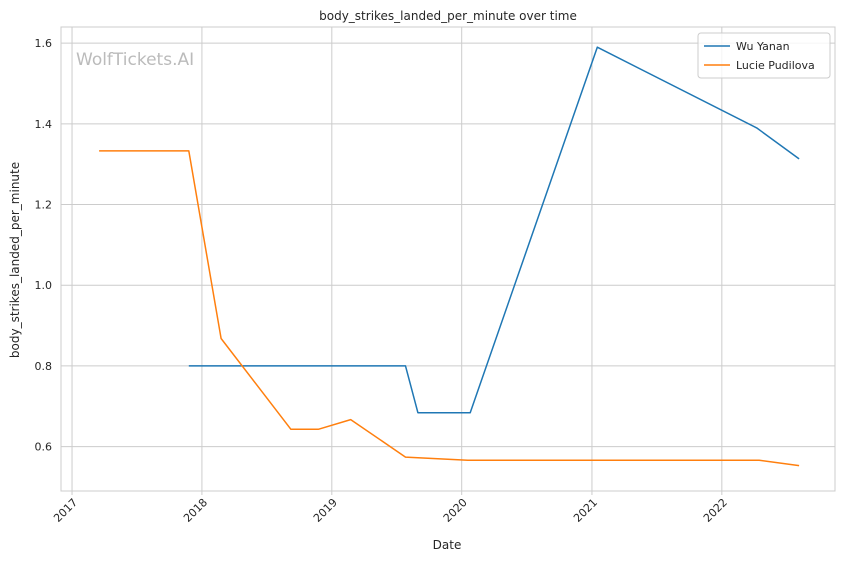  What do you see at coordinates (135, 60) in the screenshot?
I see `watermark: WolfTickets.AI` at bounding box center [135, 60].